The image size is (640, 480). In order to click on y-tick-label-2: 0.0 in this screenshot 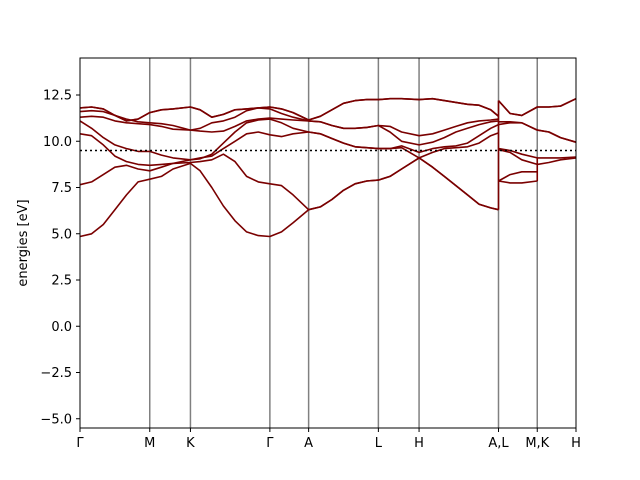, I will do `click(61, 327)`.